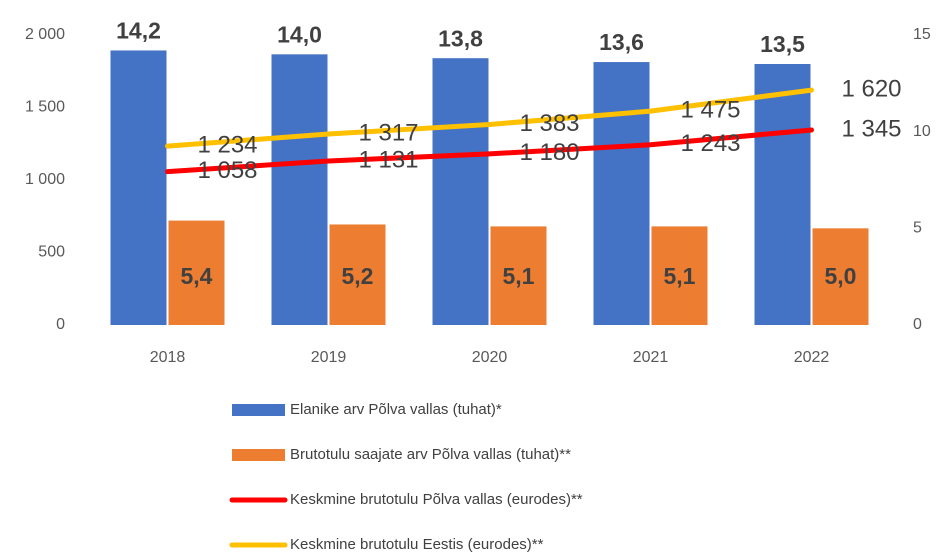  What do you see at coordinates (651, 357) in the screenshot?
I see `x-tick-label: 2021` at bounding box center [651, 357].